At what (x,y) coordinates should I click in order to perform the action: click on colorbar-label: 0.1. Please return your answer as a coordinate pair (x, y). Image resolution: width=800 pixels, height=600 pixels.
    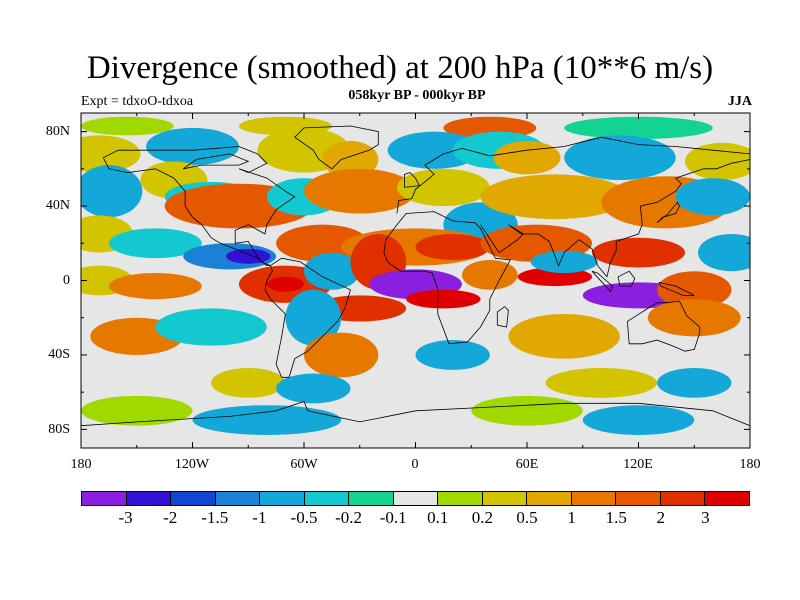
    Looking at the image, I should click on (438, 517).